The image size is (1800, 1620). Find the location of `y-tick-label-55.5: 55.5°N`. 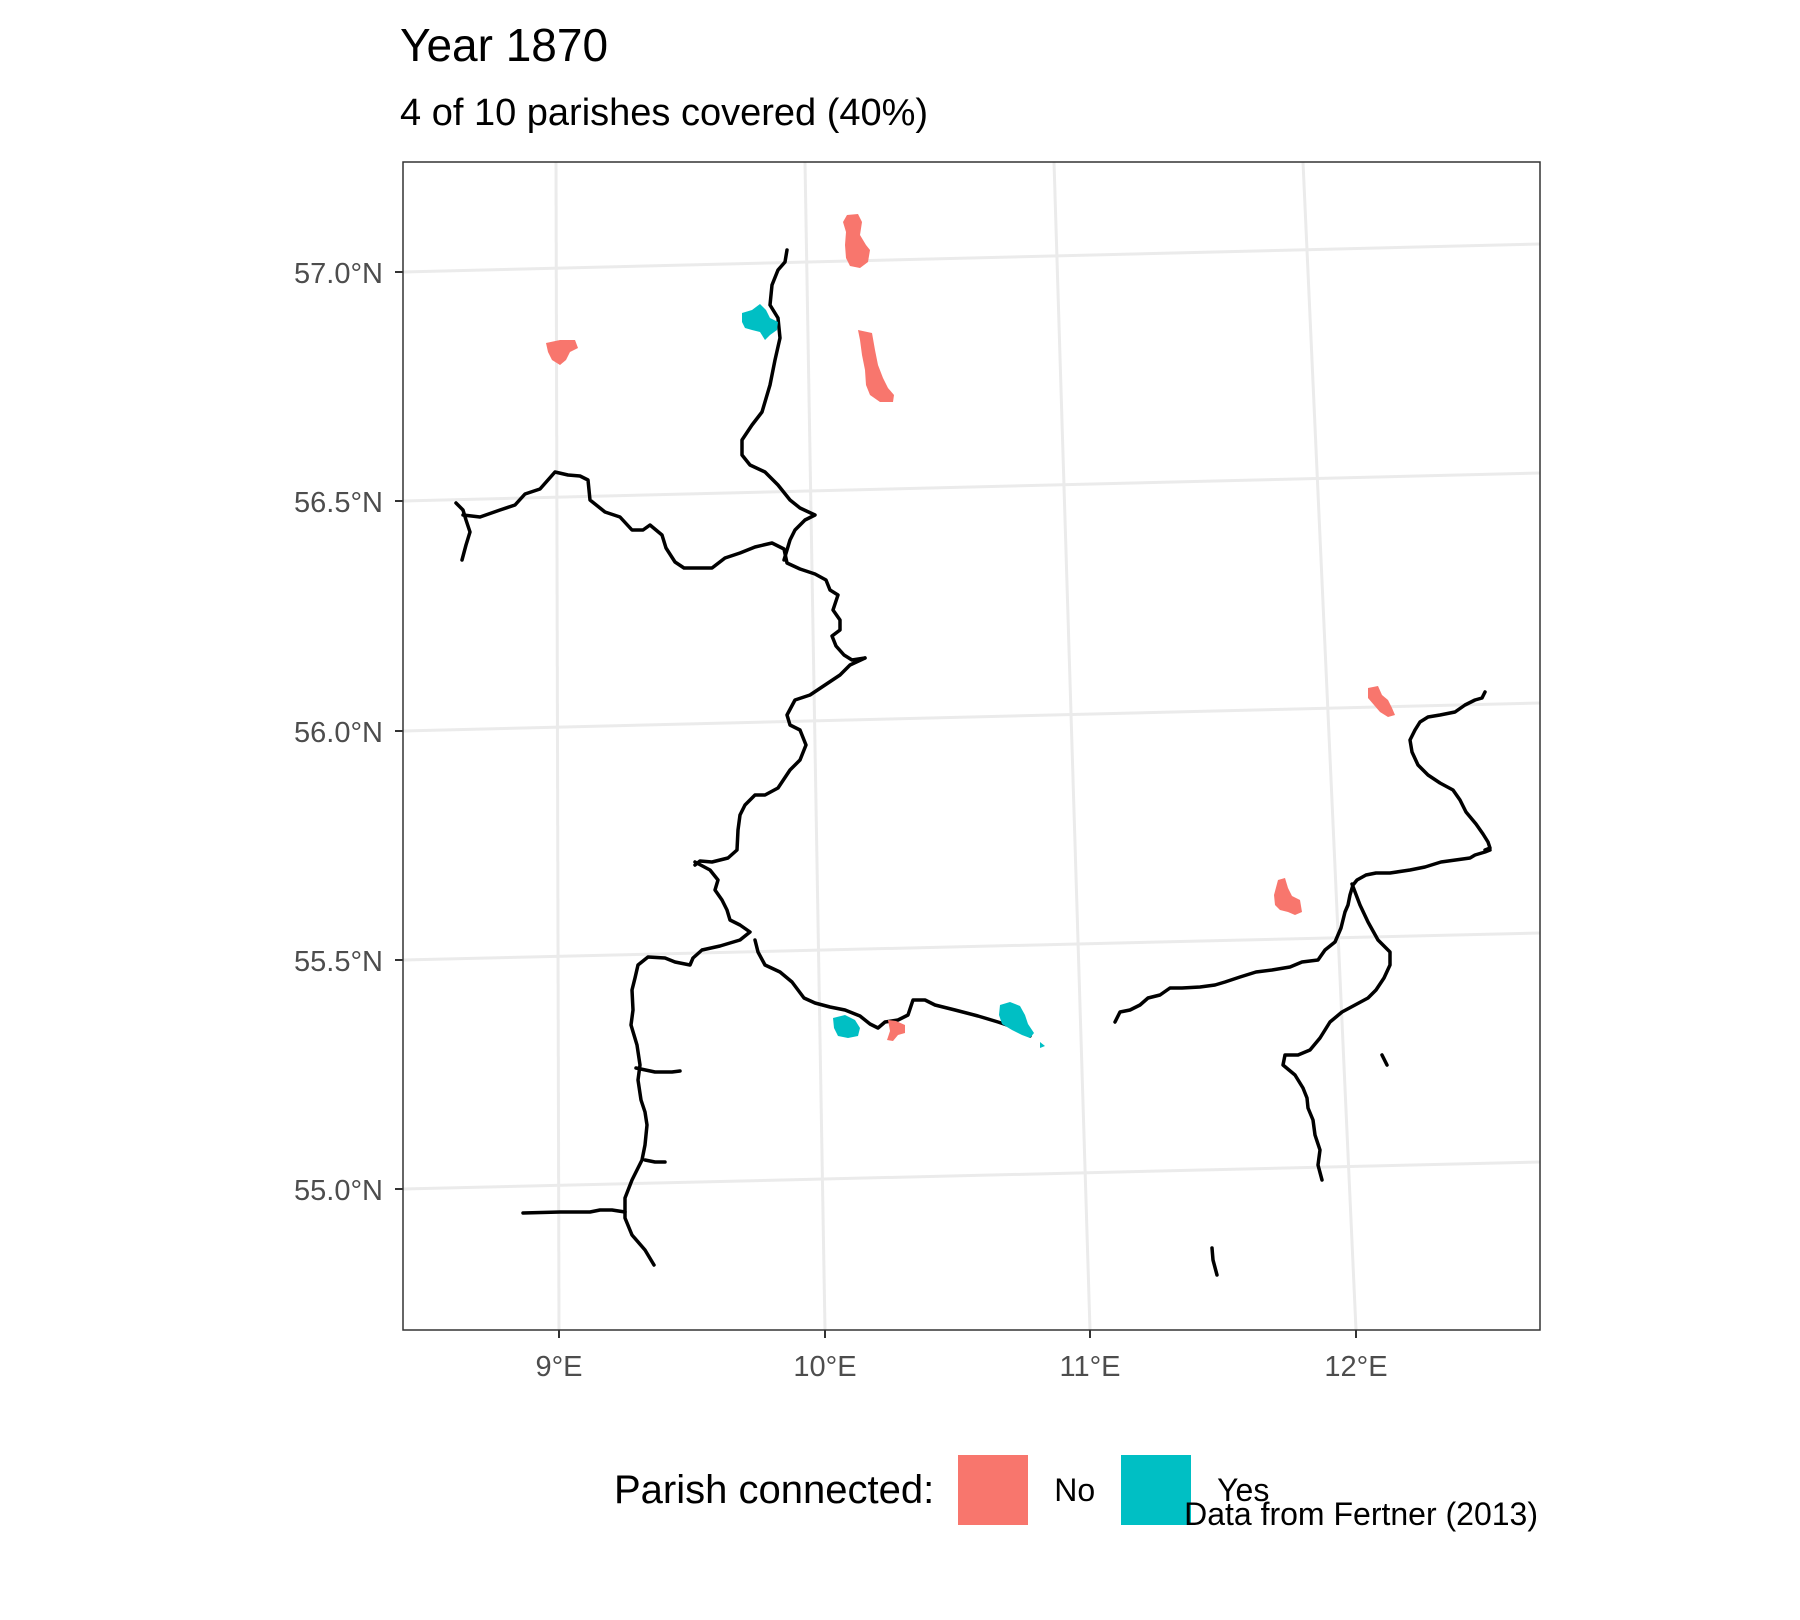

y-tick-label-55.5: 55.5°N is located at coordinates (338, 962).